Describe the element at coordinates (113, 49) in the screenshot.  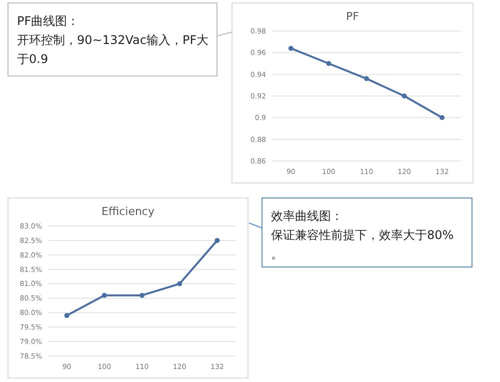
I see `text: 开环控制，90~132Vac输入，PF大于0.9` at that location.